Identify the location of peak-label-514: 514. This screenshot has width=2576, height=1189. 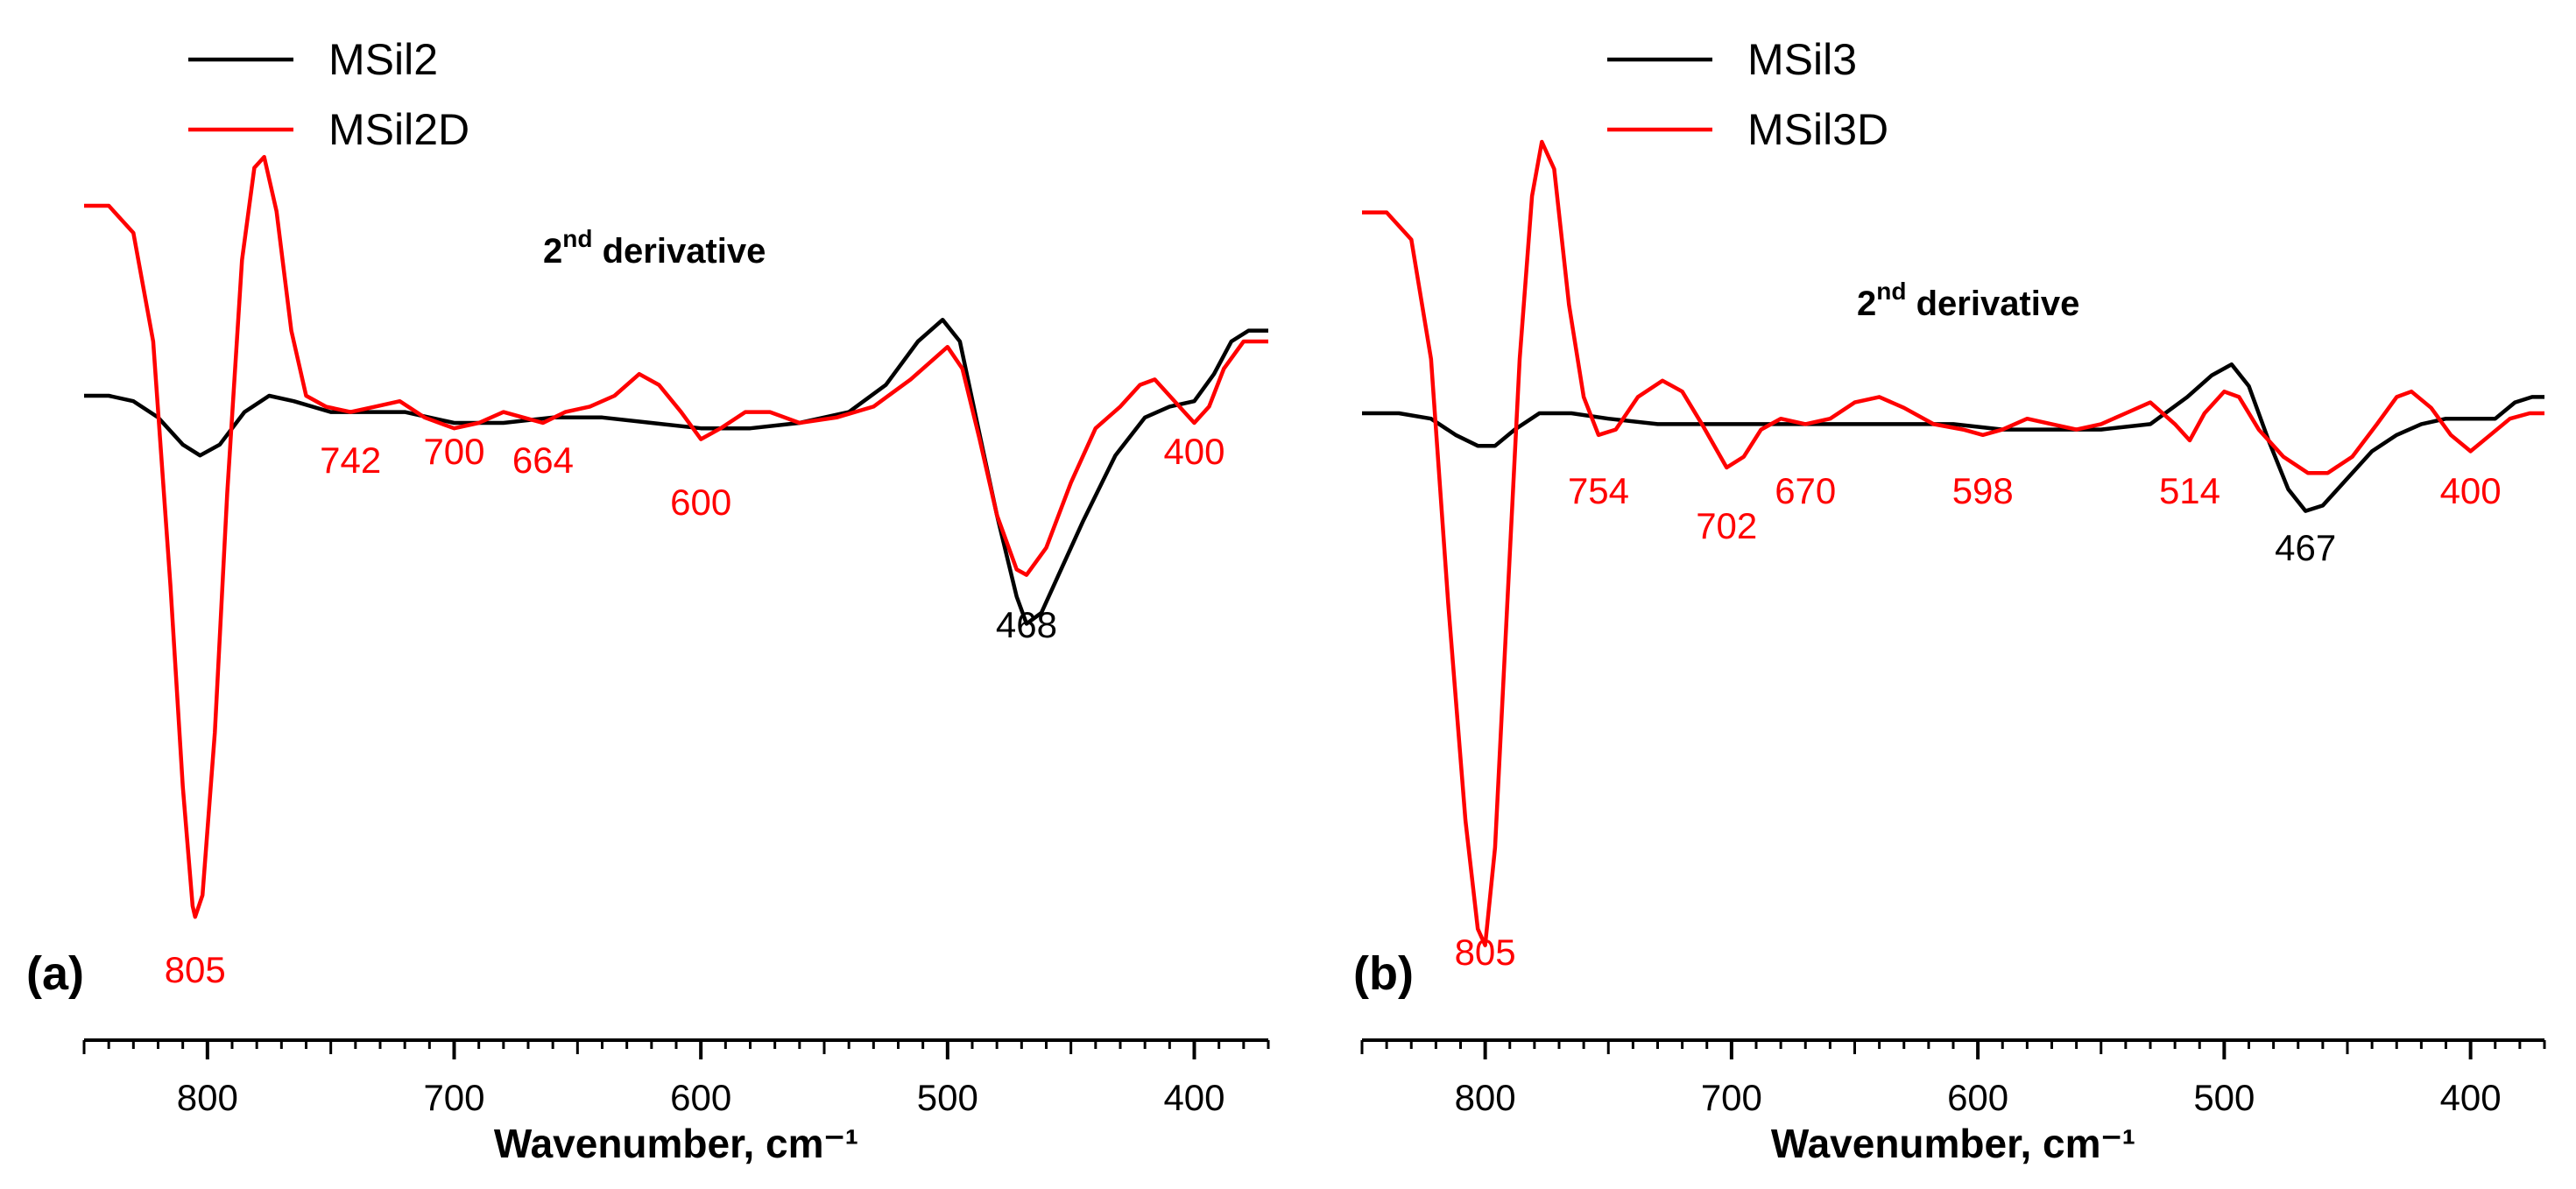
(2189, 490).